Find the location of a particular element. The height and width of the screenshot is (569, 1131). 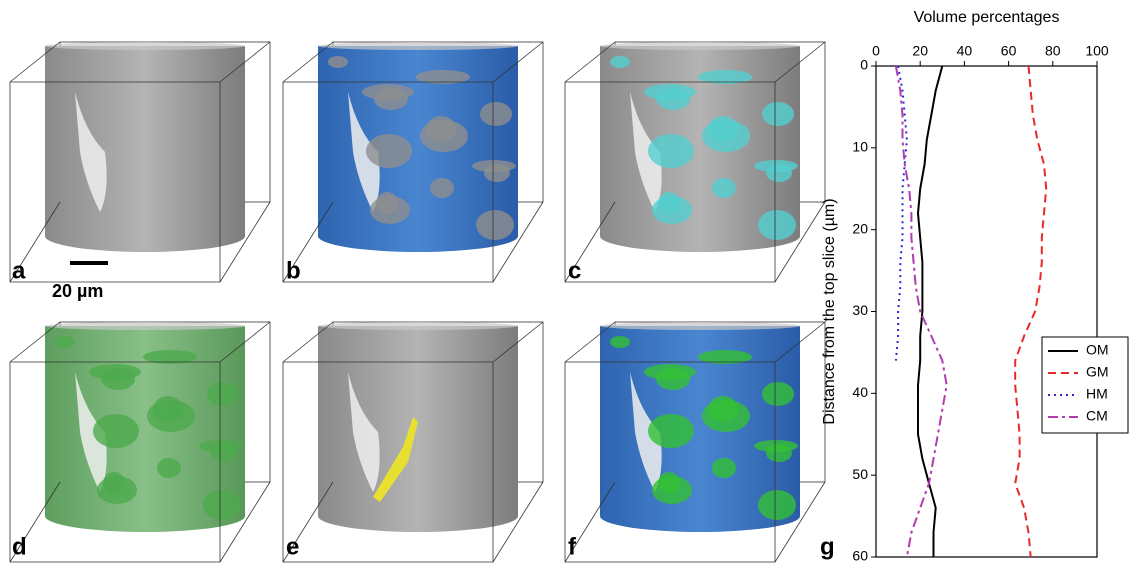

panel-label: f is located at coordinates (572, 546).